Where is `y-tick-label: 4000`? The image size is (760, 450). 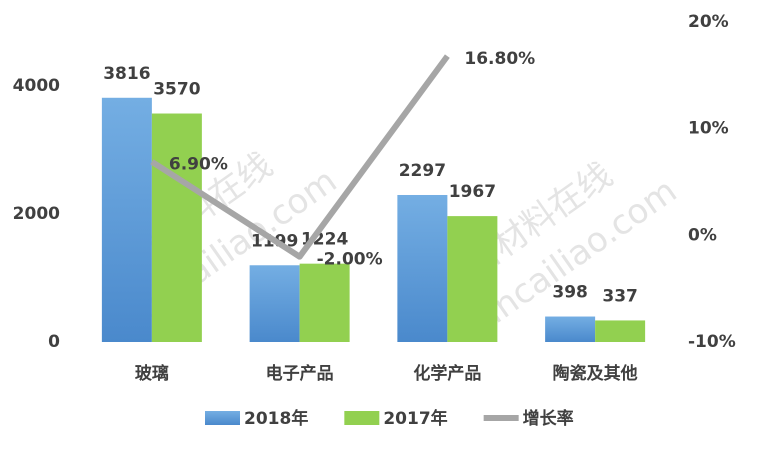
y-tick-label: 4000 is located at coordinates (36, 86).